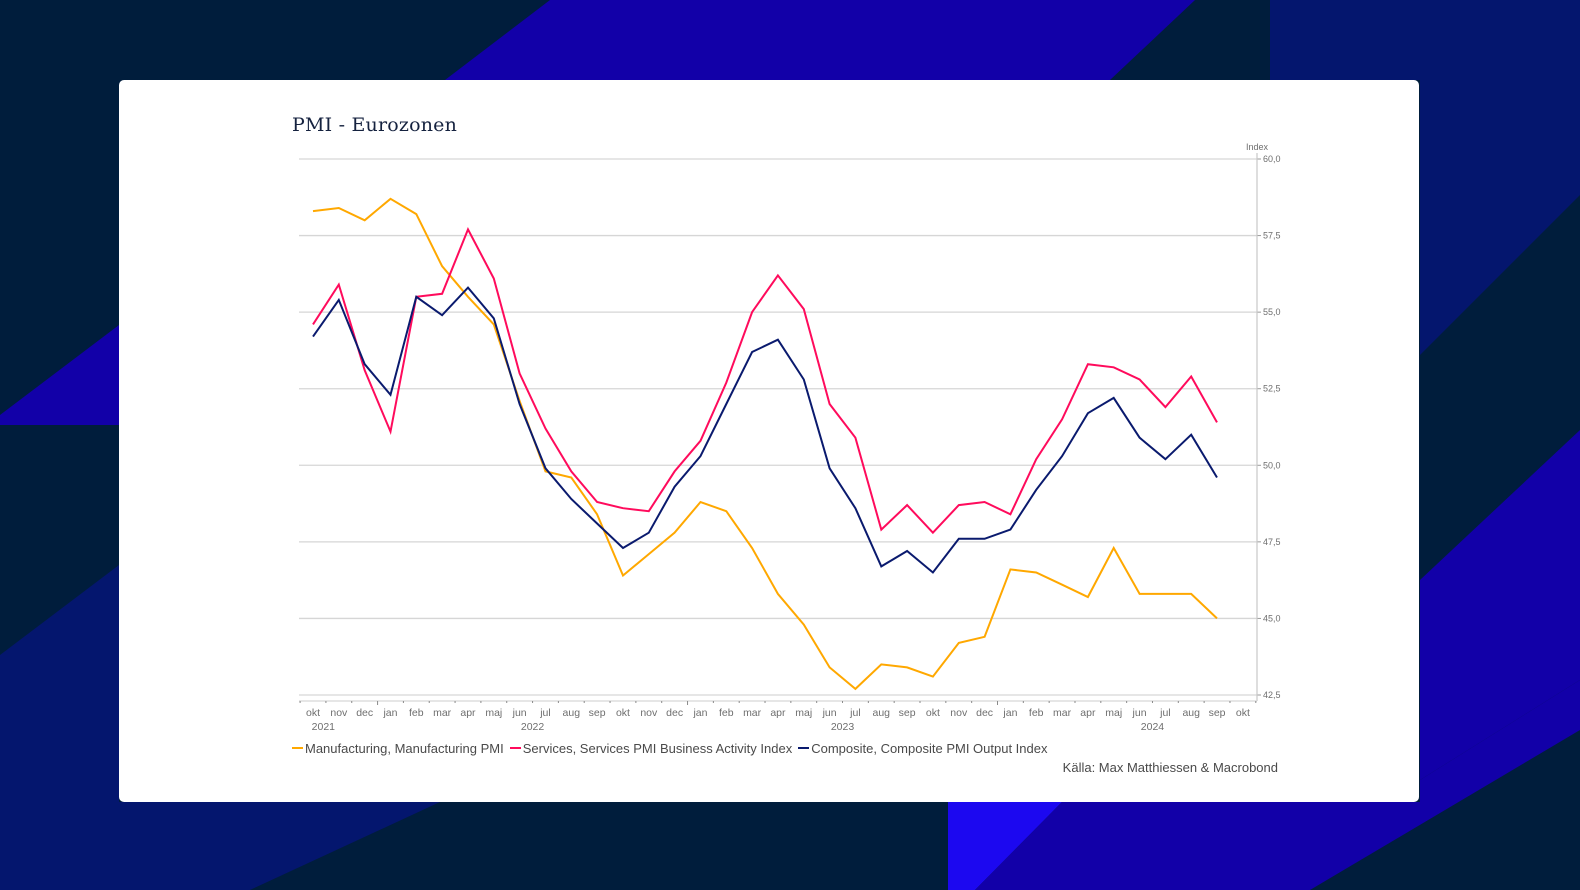 Image resolution: width=1580 pixels, height=890 pixels. What do you see at coordinates (922, 748) in the screenshot?
I see `legend-item-composite: Composite, Composite PMI Output Index` at bounding box center [922, 748].